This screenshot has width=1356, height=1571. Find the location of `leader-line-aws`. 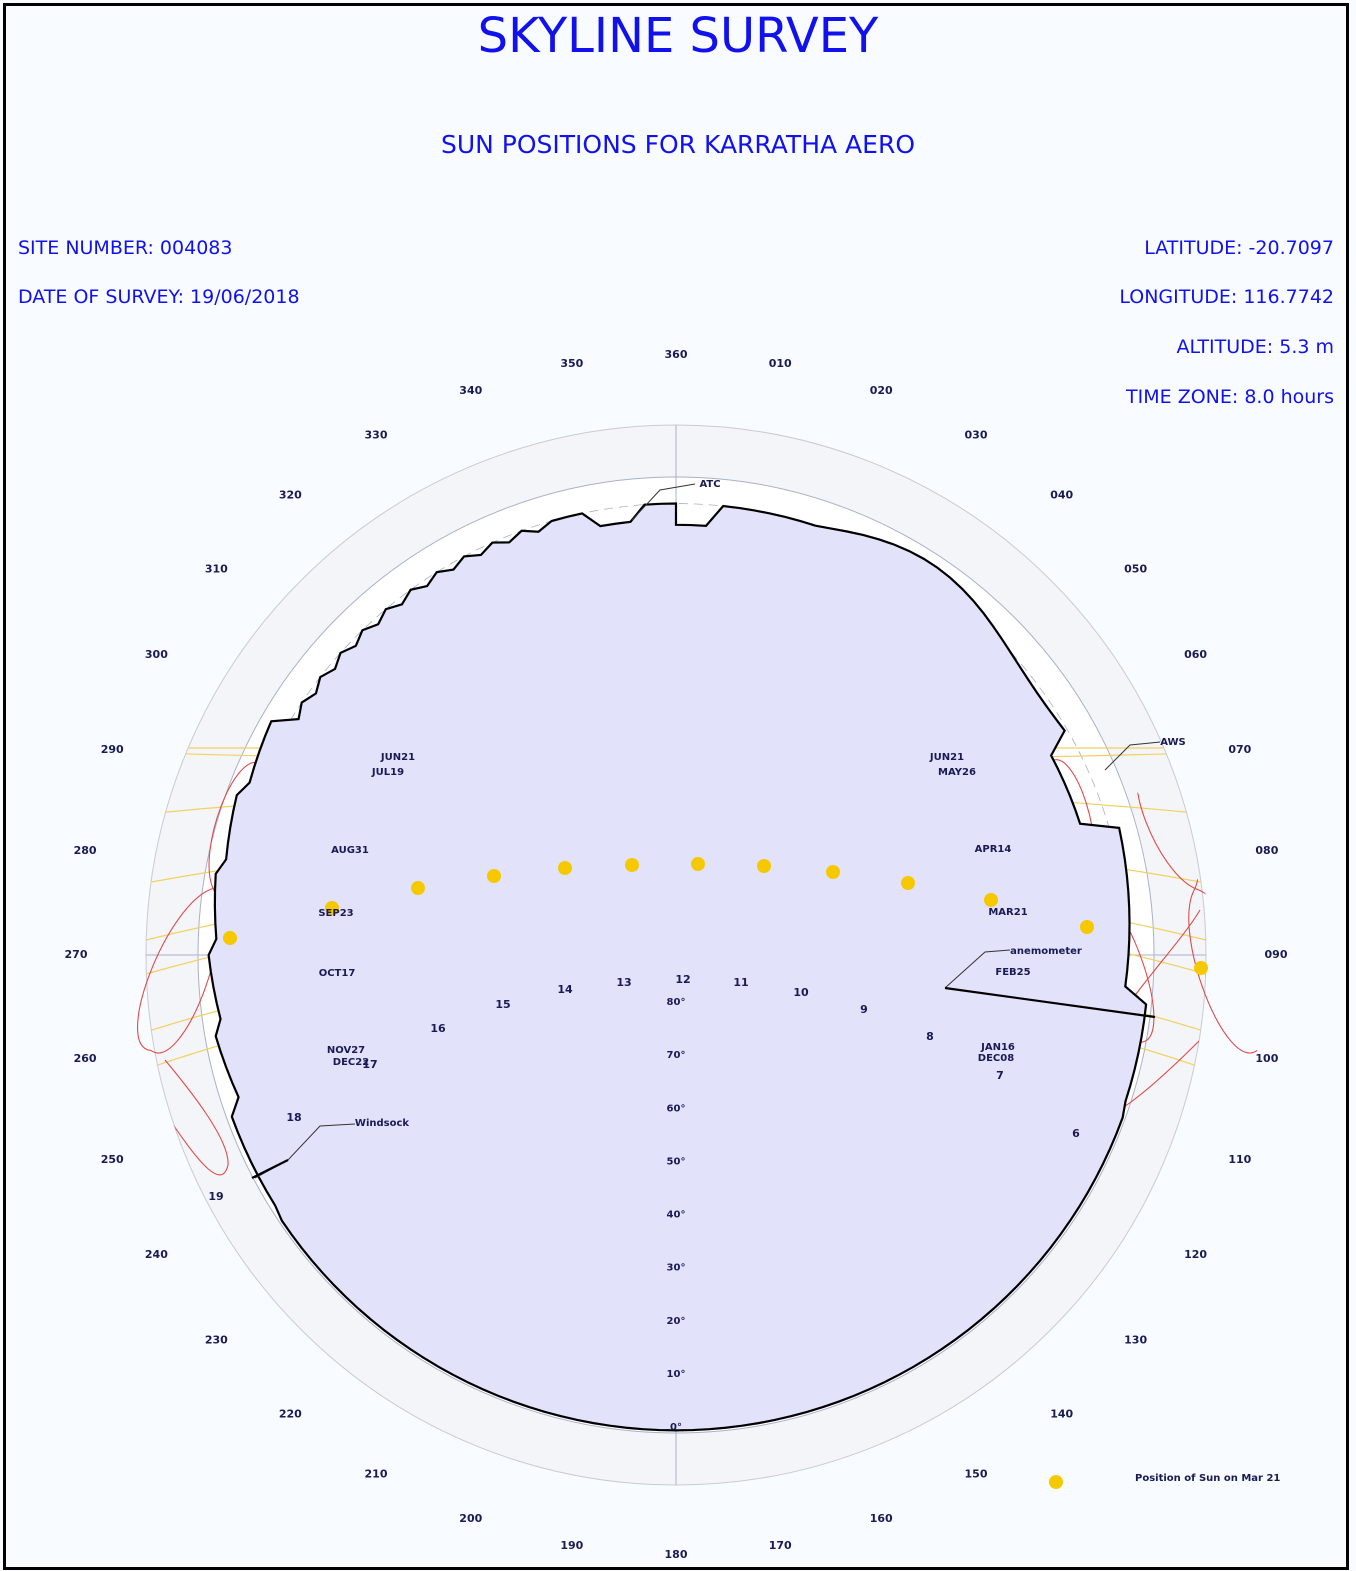

leader-line-aws is located at coordinates (1132, 756).